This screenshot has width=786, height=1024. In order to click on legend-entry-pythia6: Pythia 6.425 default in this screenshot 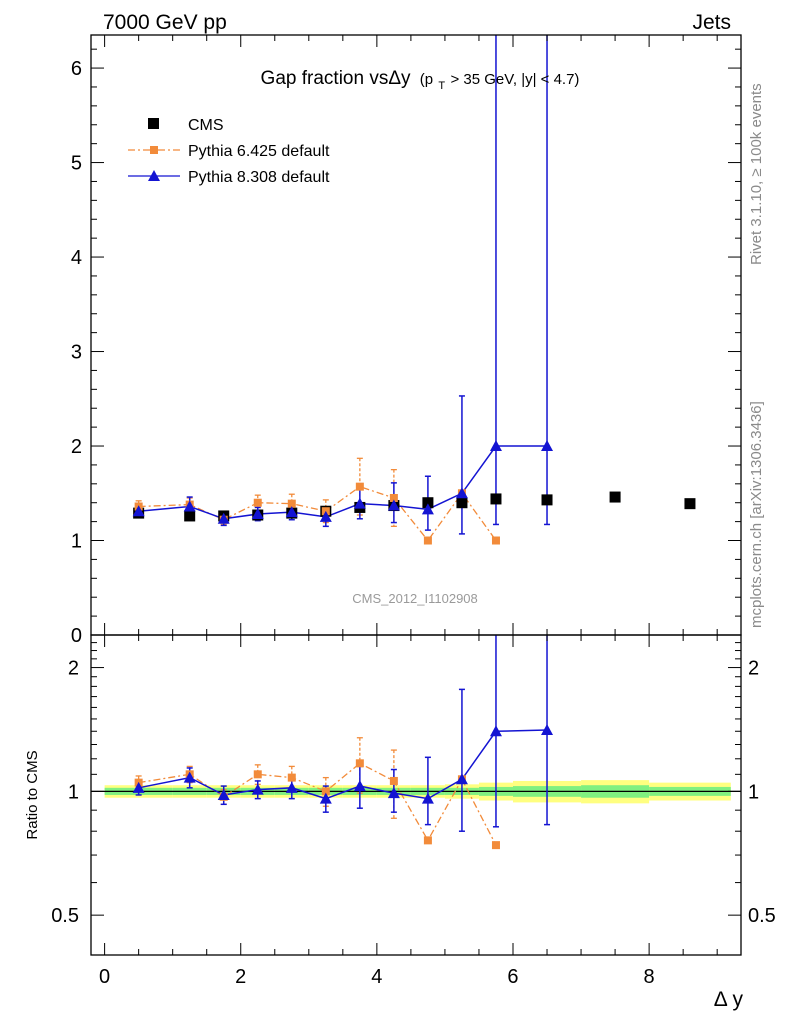, I will do `click(229, 151)`.